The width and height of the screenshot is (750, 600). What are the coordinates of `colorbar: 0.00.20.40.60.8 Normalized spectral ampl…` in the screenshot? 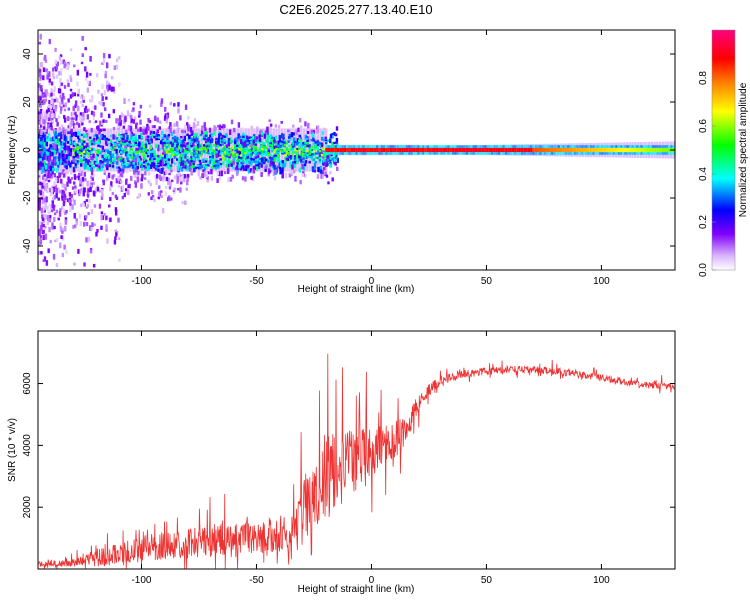 It's located at (723, 153).